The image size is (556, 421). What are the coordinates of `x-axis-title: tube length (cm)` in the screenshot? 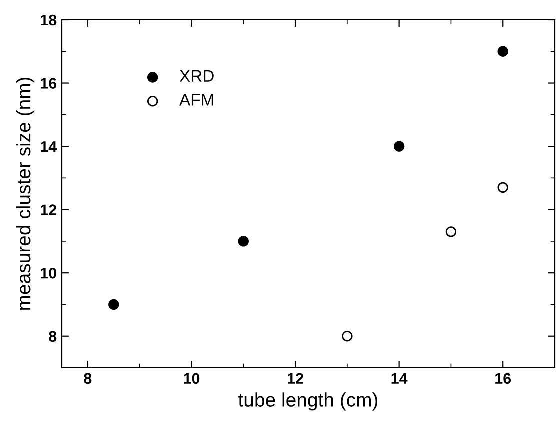 It's located at (308, 401).